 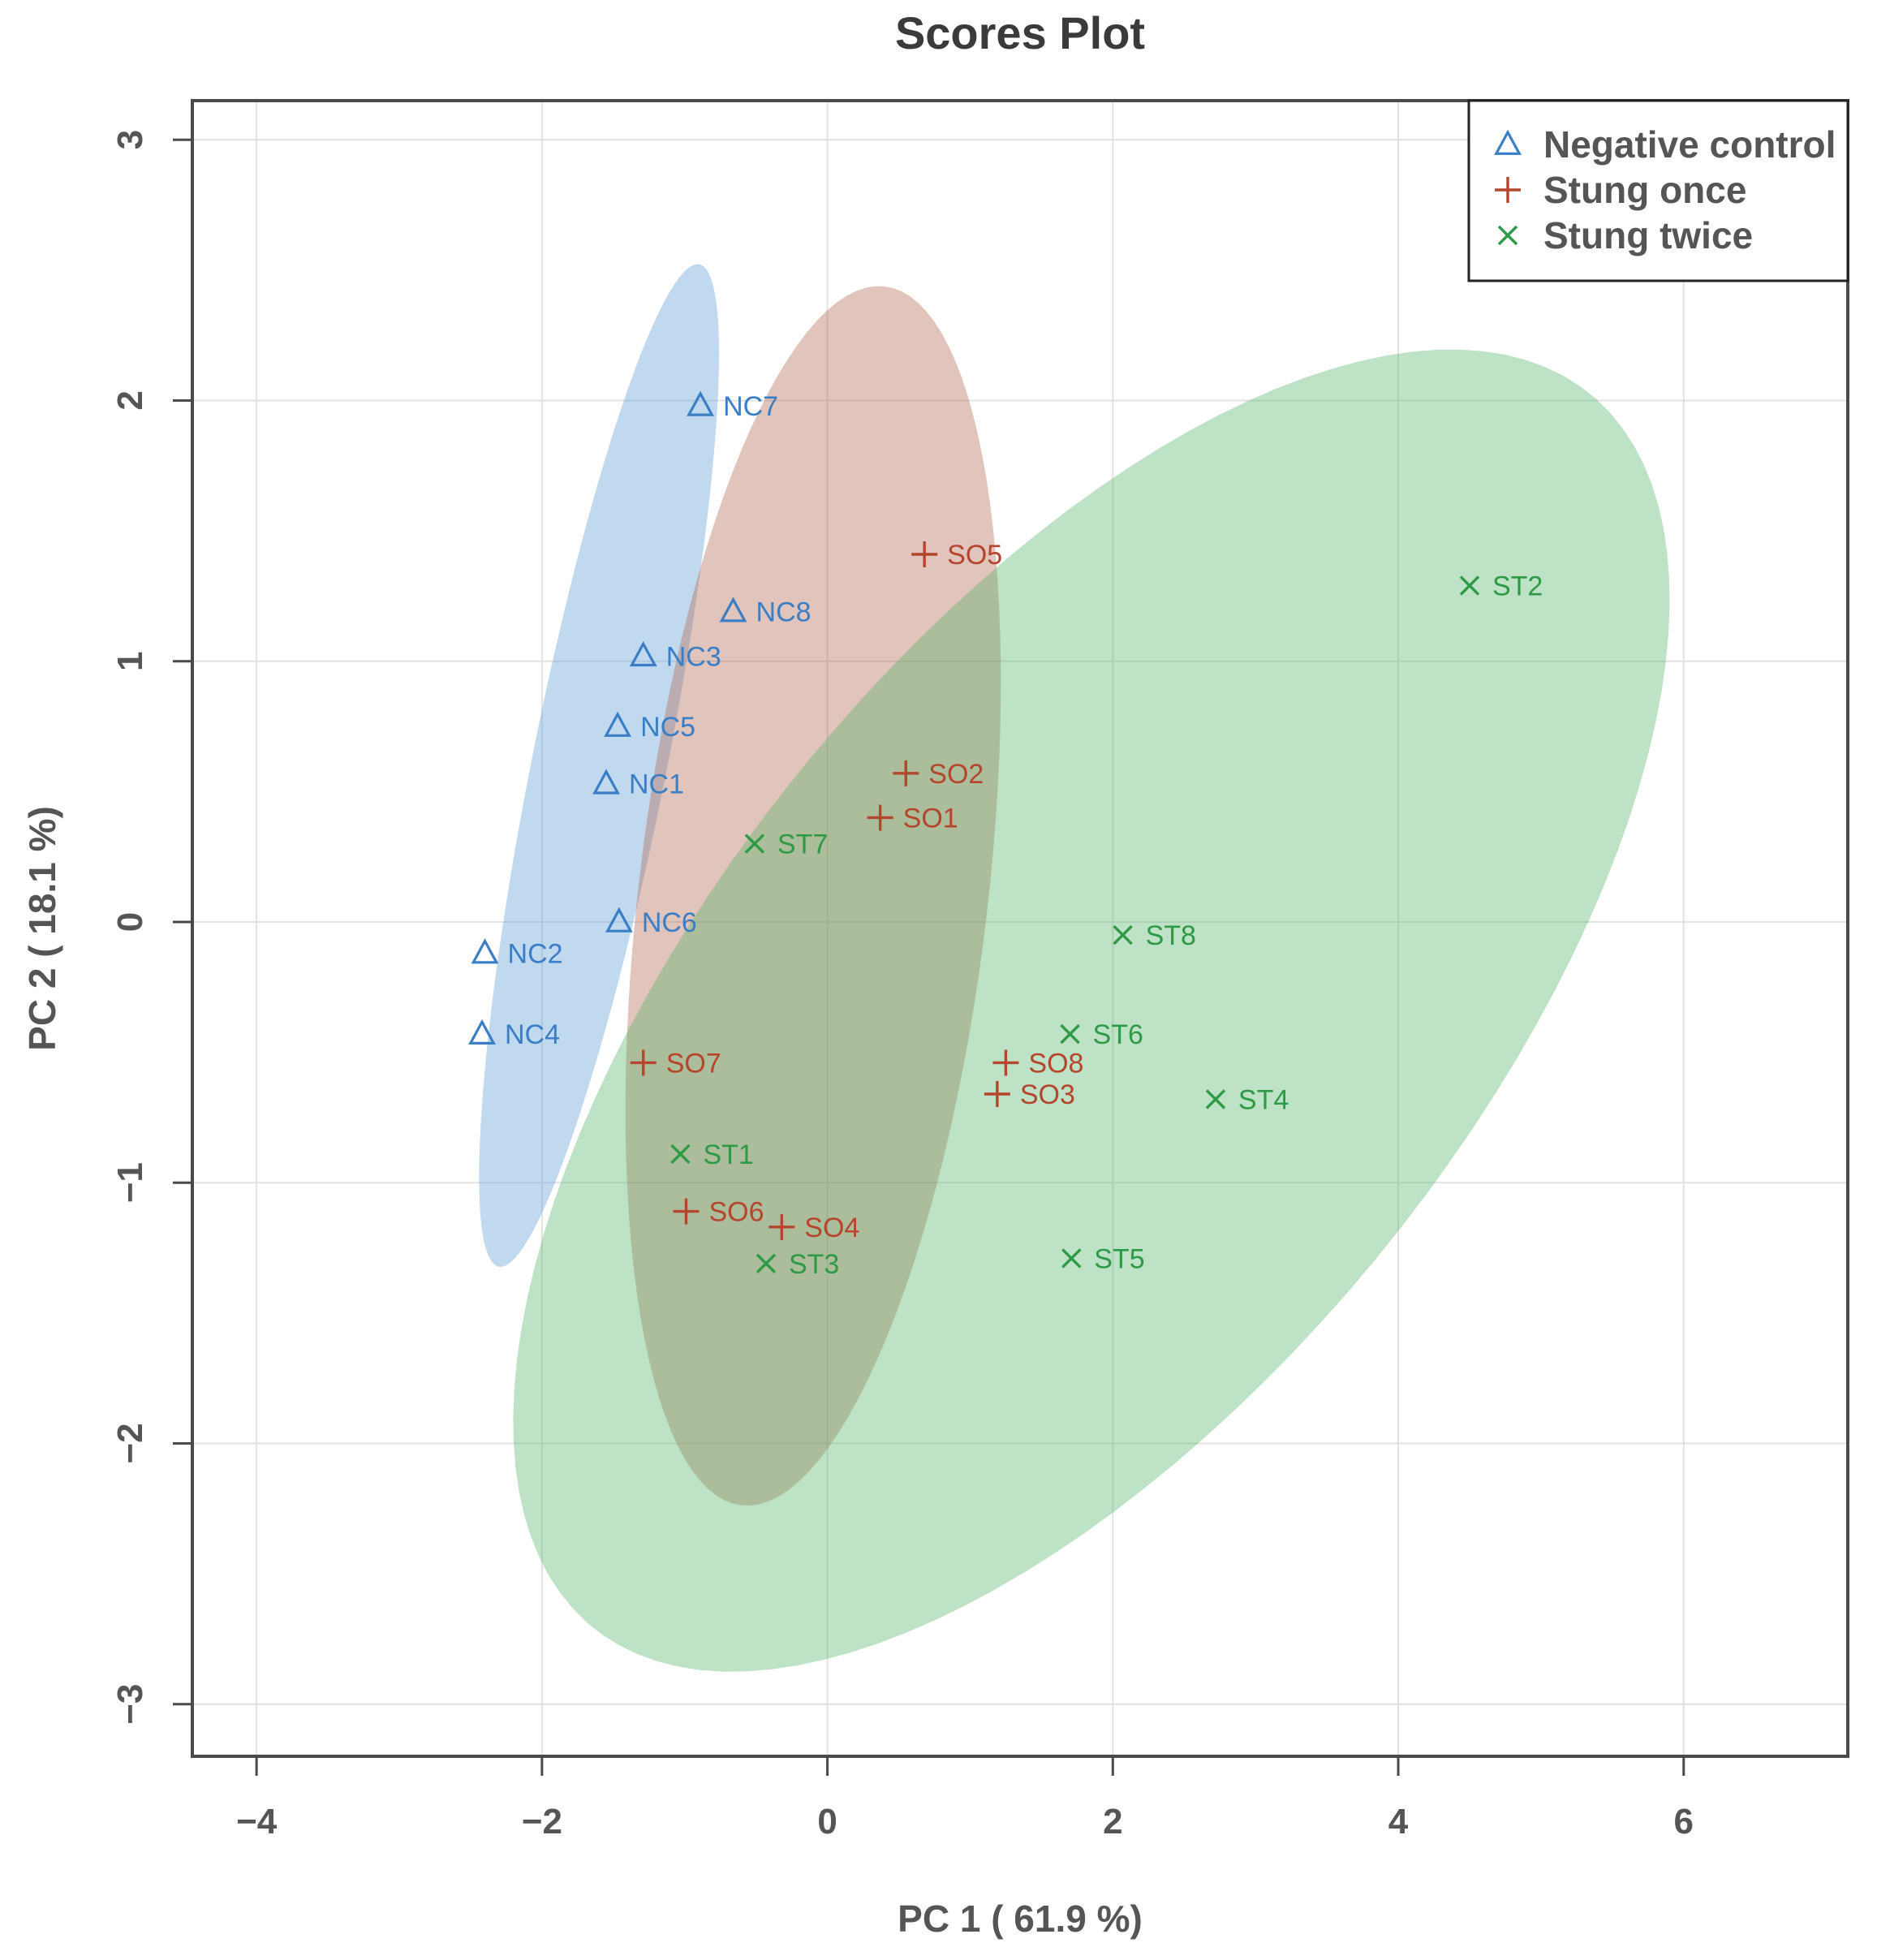 What do you see at coordinates (482, 1032) in the screenshot?
I see `point-nc4` at bounding box center [482, 1032].